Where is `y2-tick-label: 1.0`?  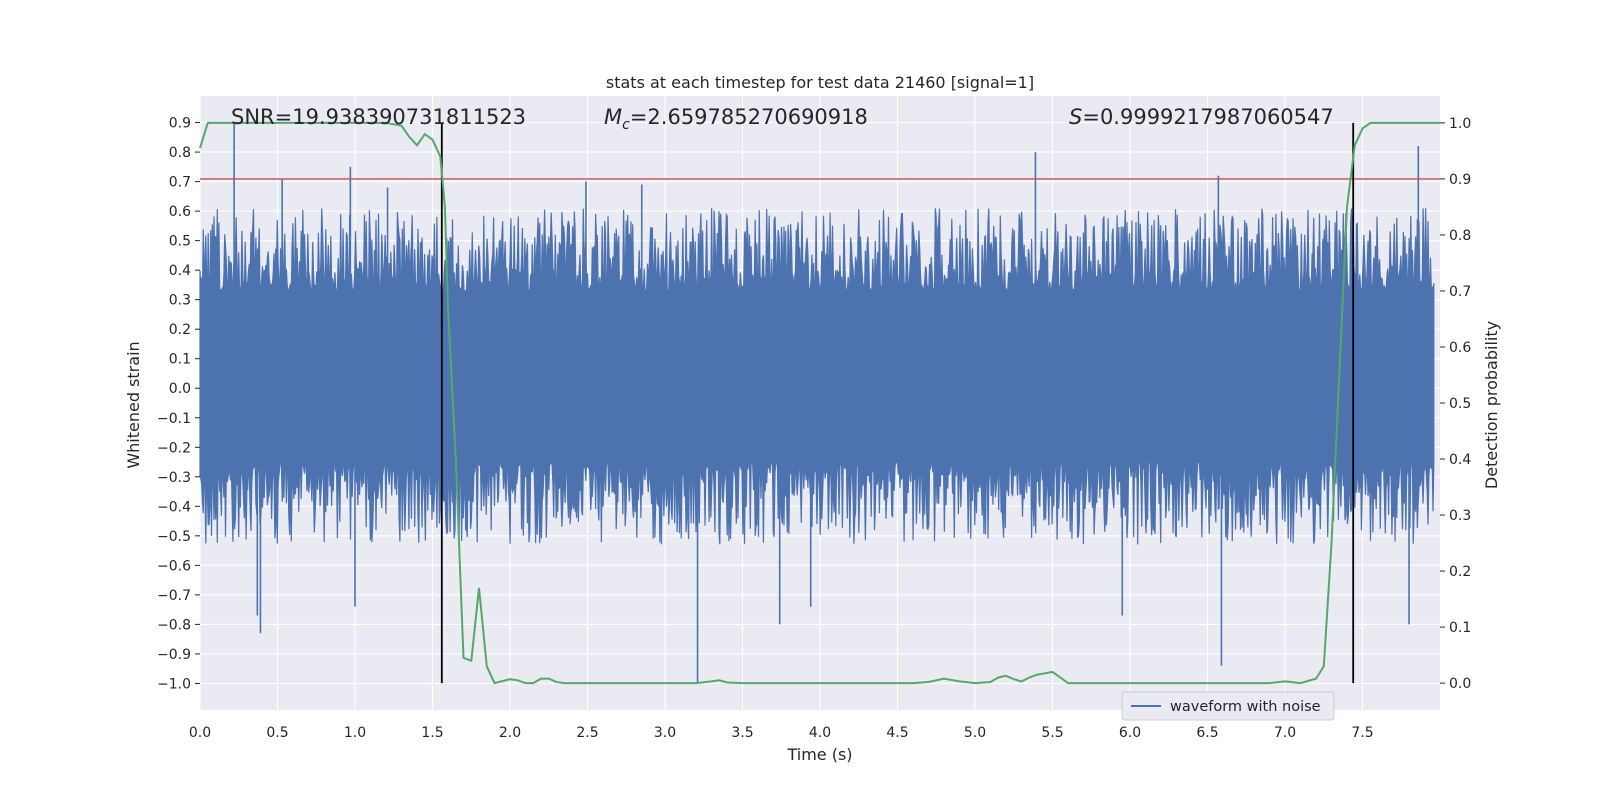
y2-tick-label: 1.0 is located at coordinates (1460, 124).